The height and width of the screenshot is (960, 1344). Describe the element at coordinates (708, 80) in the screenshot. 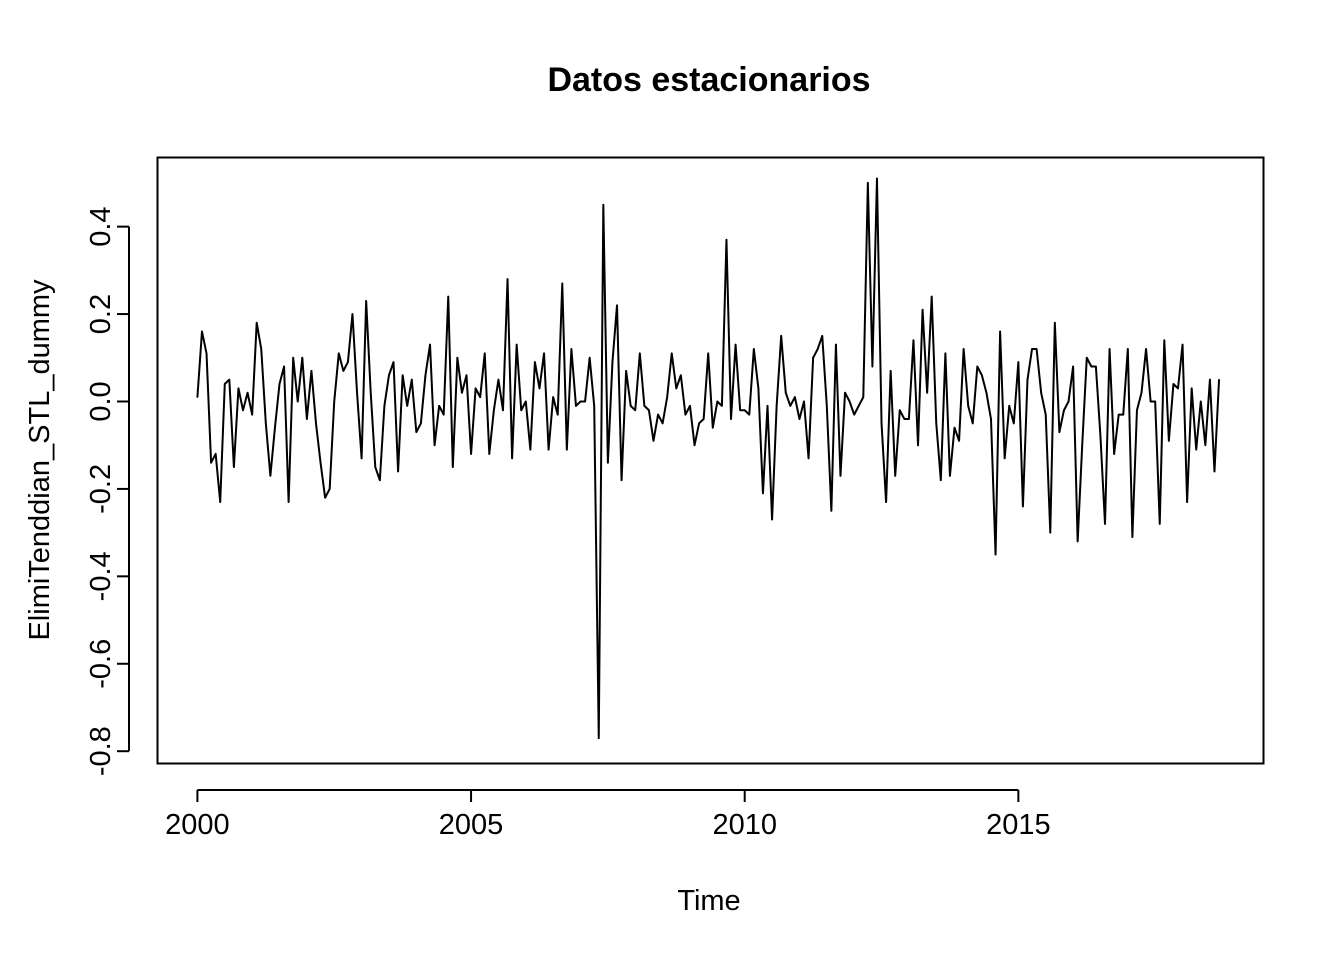

I see `chart-title: Datos estacionarios` at that location.